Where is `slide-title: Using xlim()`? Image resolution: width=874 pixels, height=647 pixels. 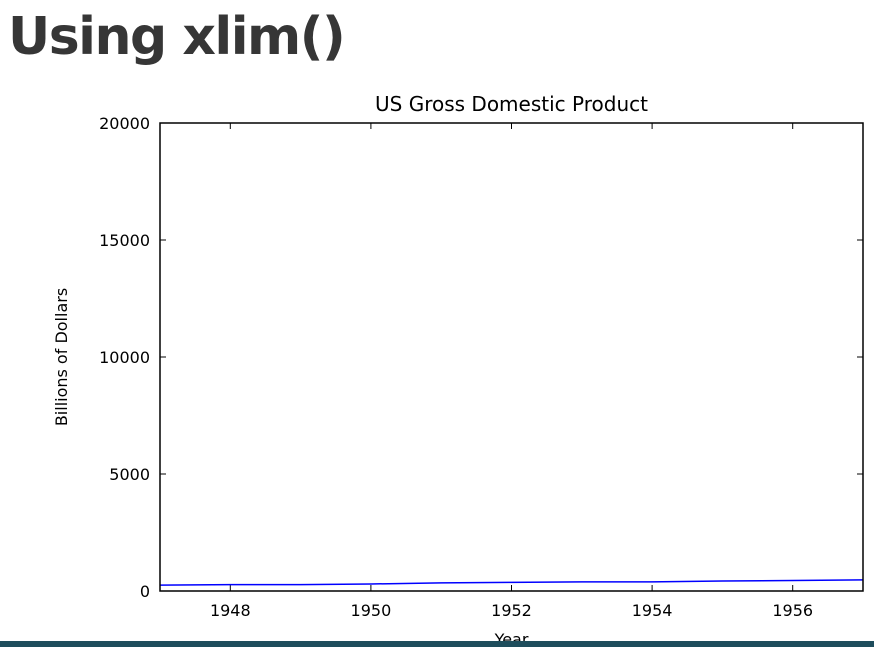
slide-title: Using xlim() is located at coordinates (177, 37).